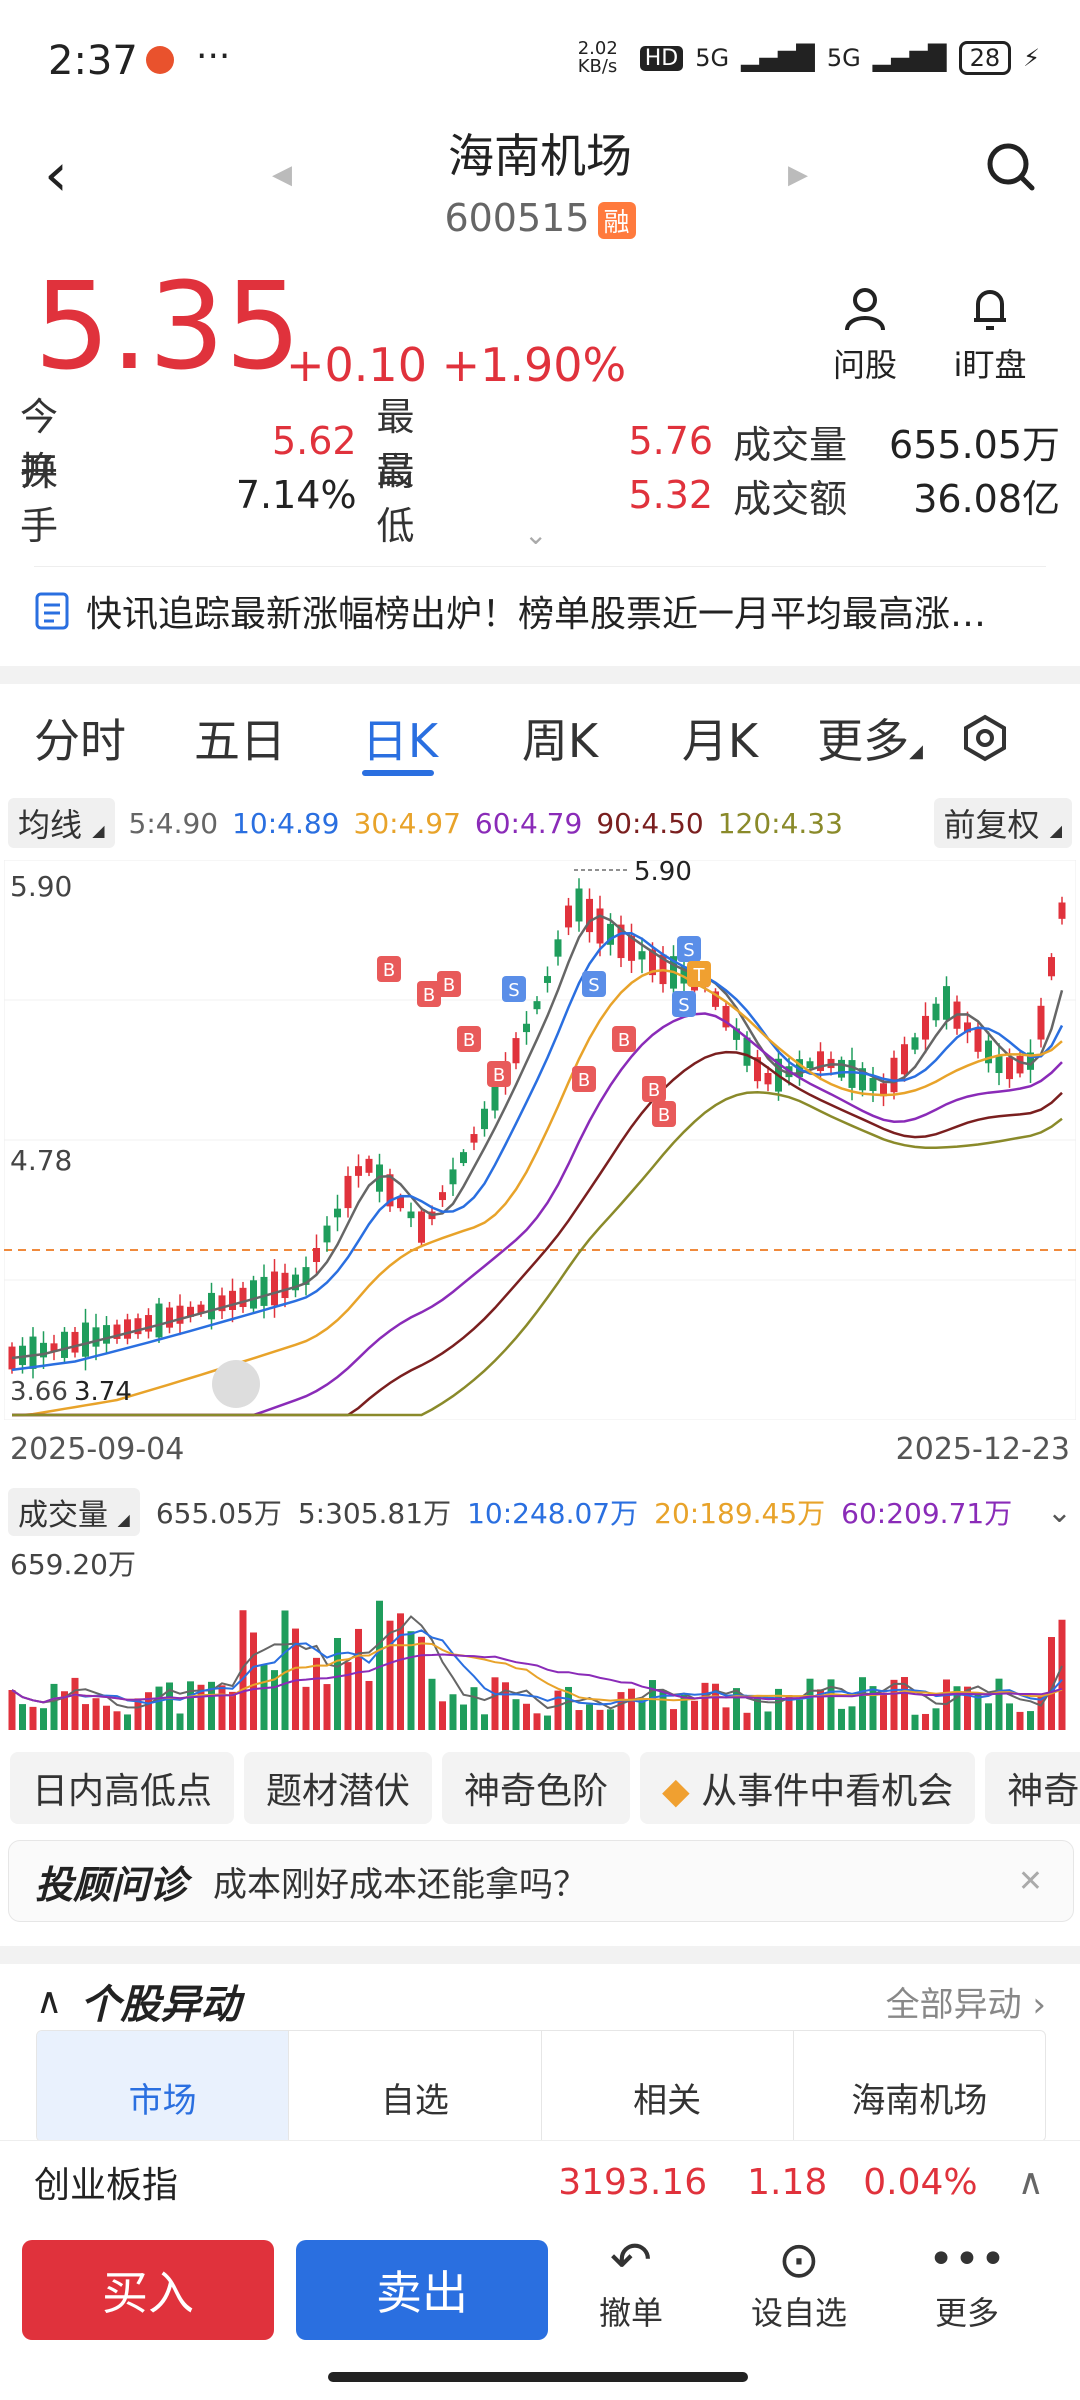 Image resolution: width=1080 pixels, height=2400 pixels. What do you see at coordinates (1002, 823) in the screenshot?
I see `adjust-selector: 前复权 ◢` at bounding box center [1002, 823].